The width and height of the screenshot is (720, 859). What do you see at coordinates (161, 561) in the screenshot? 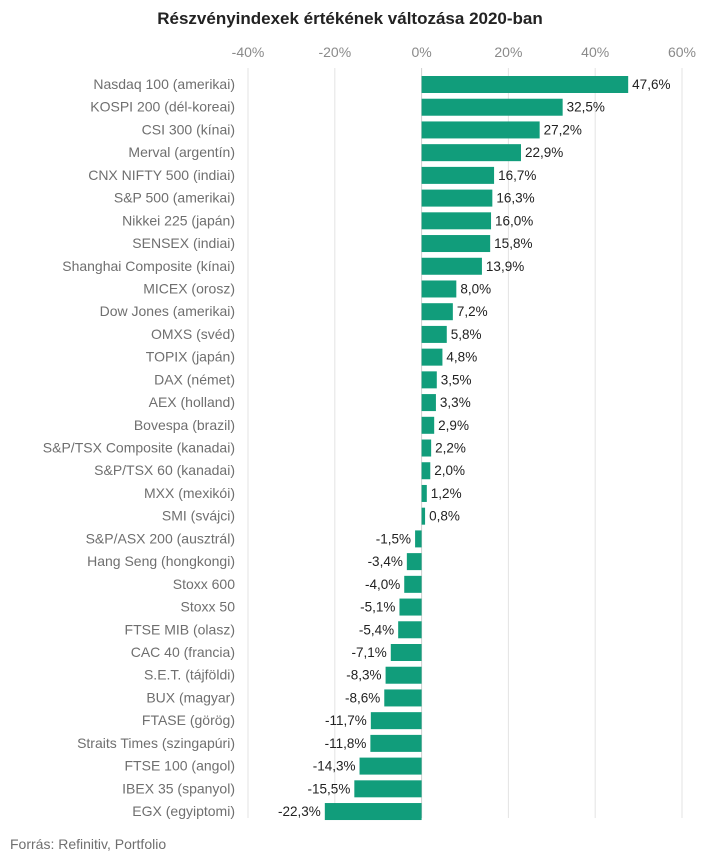
I see `category-label: Hang Seng (hongkongi)` at bounding box center [161, 561].